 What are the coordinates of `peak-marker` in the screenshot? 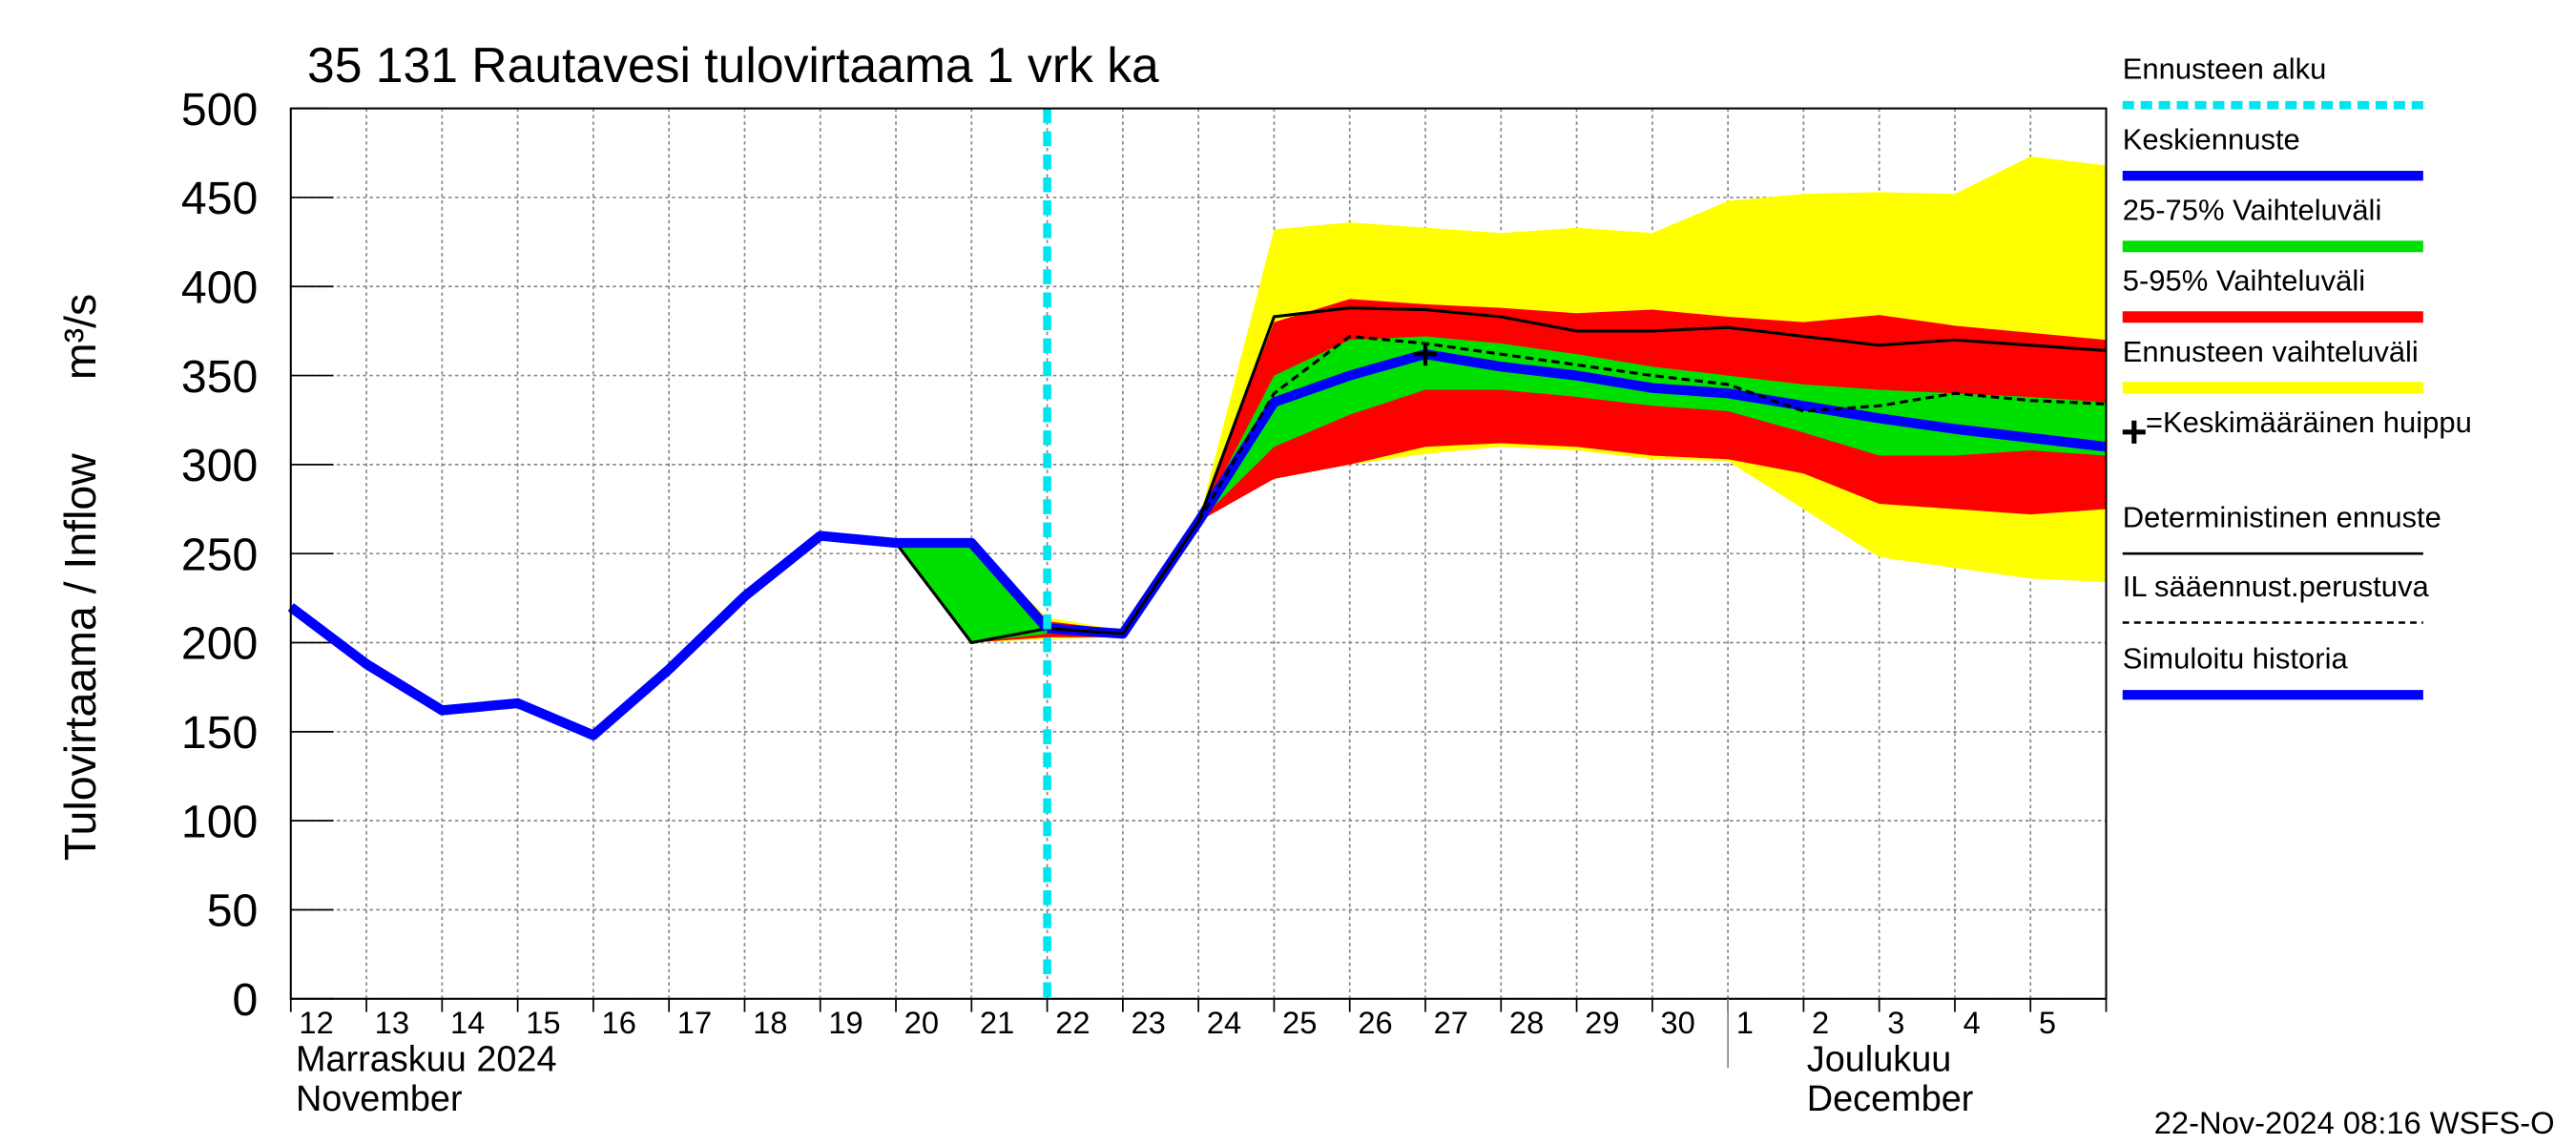 It's located at (1425, 354).